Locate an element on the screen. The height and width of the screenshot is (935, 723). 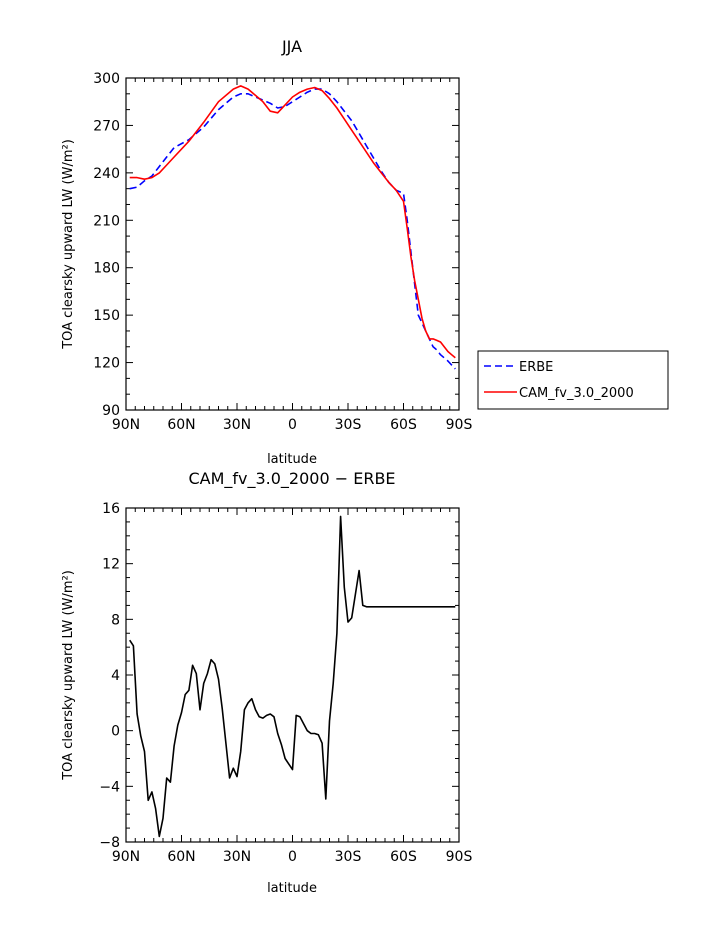
top-series-line-erbe is located at coordinates (292, 229).